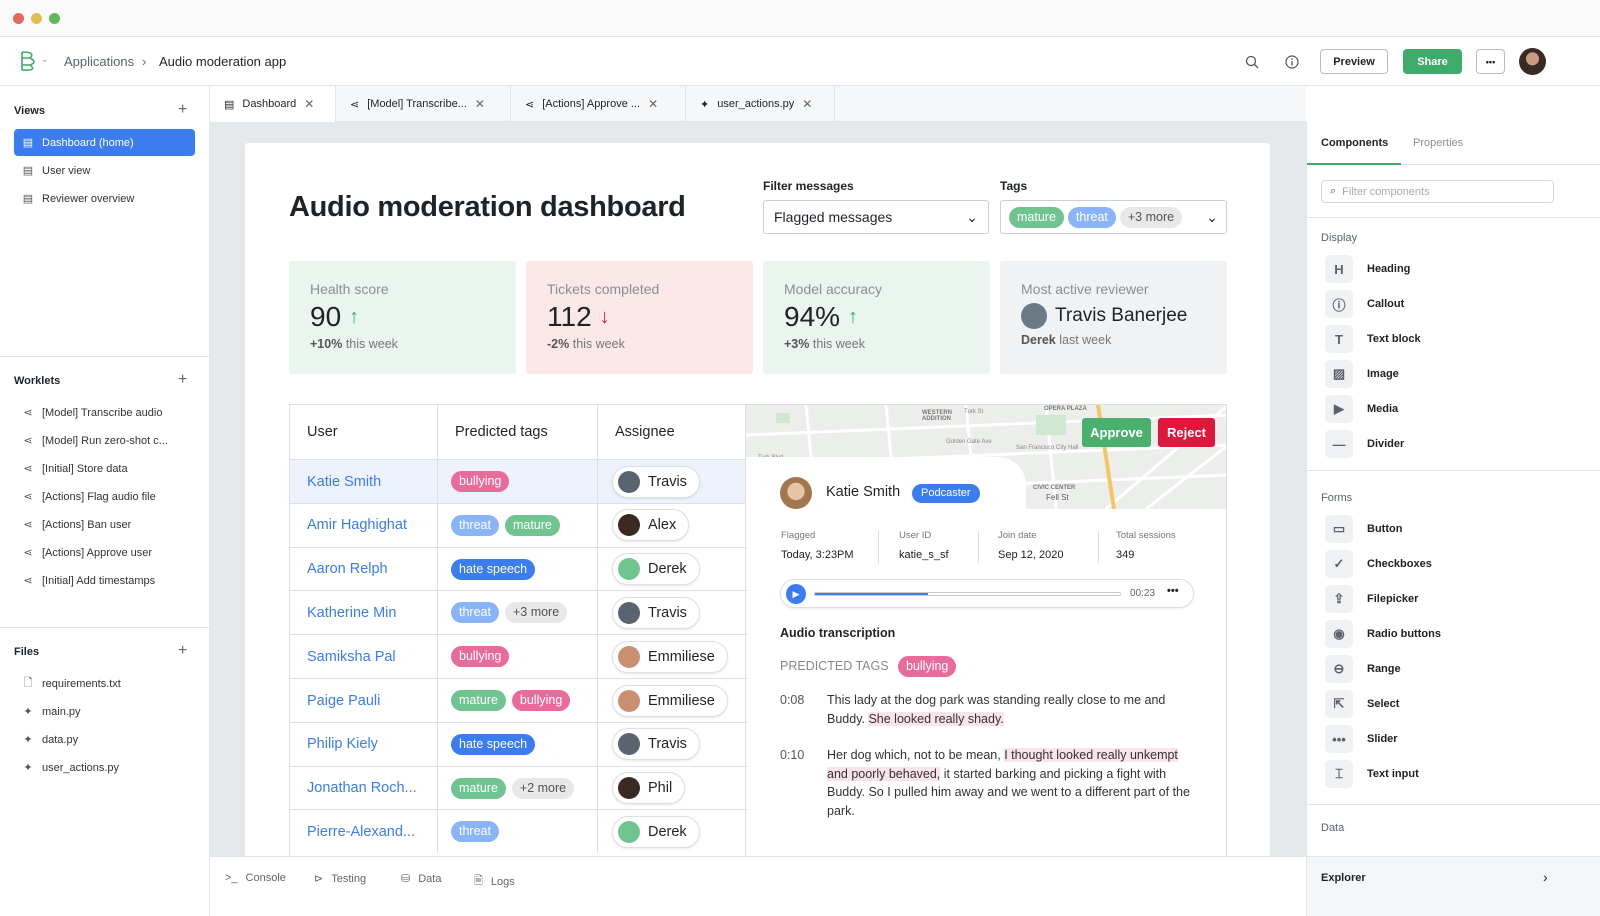 This screenshot has width=1600, height=916. Describe the element at coordinates (104, 552) in the screenshot. I see `worklet-item: ⋖ [Actions] Approve user` at that location.